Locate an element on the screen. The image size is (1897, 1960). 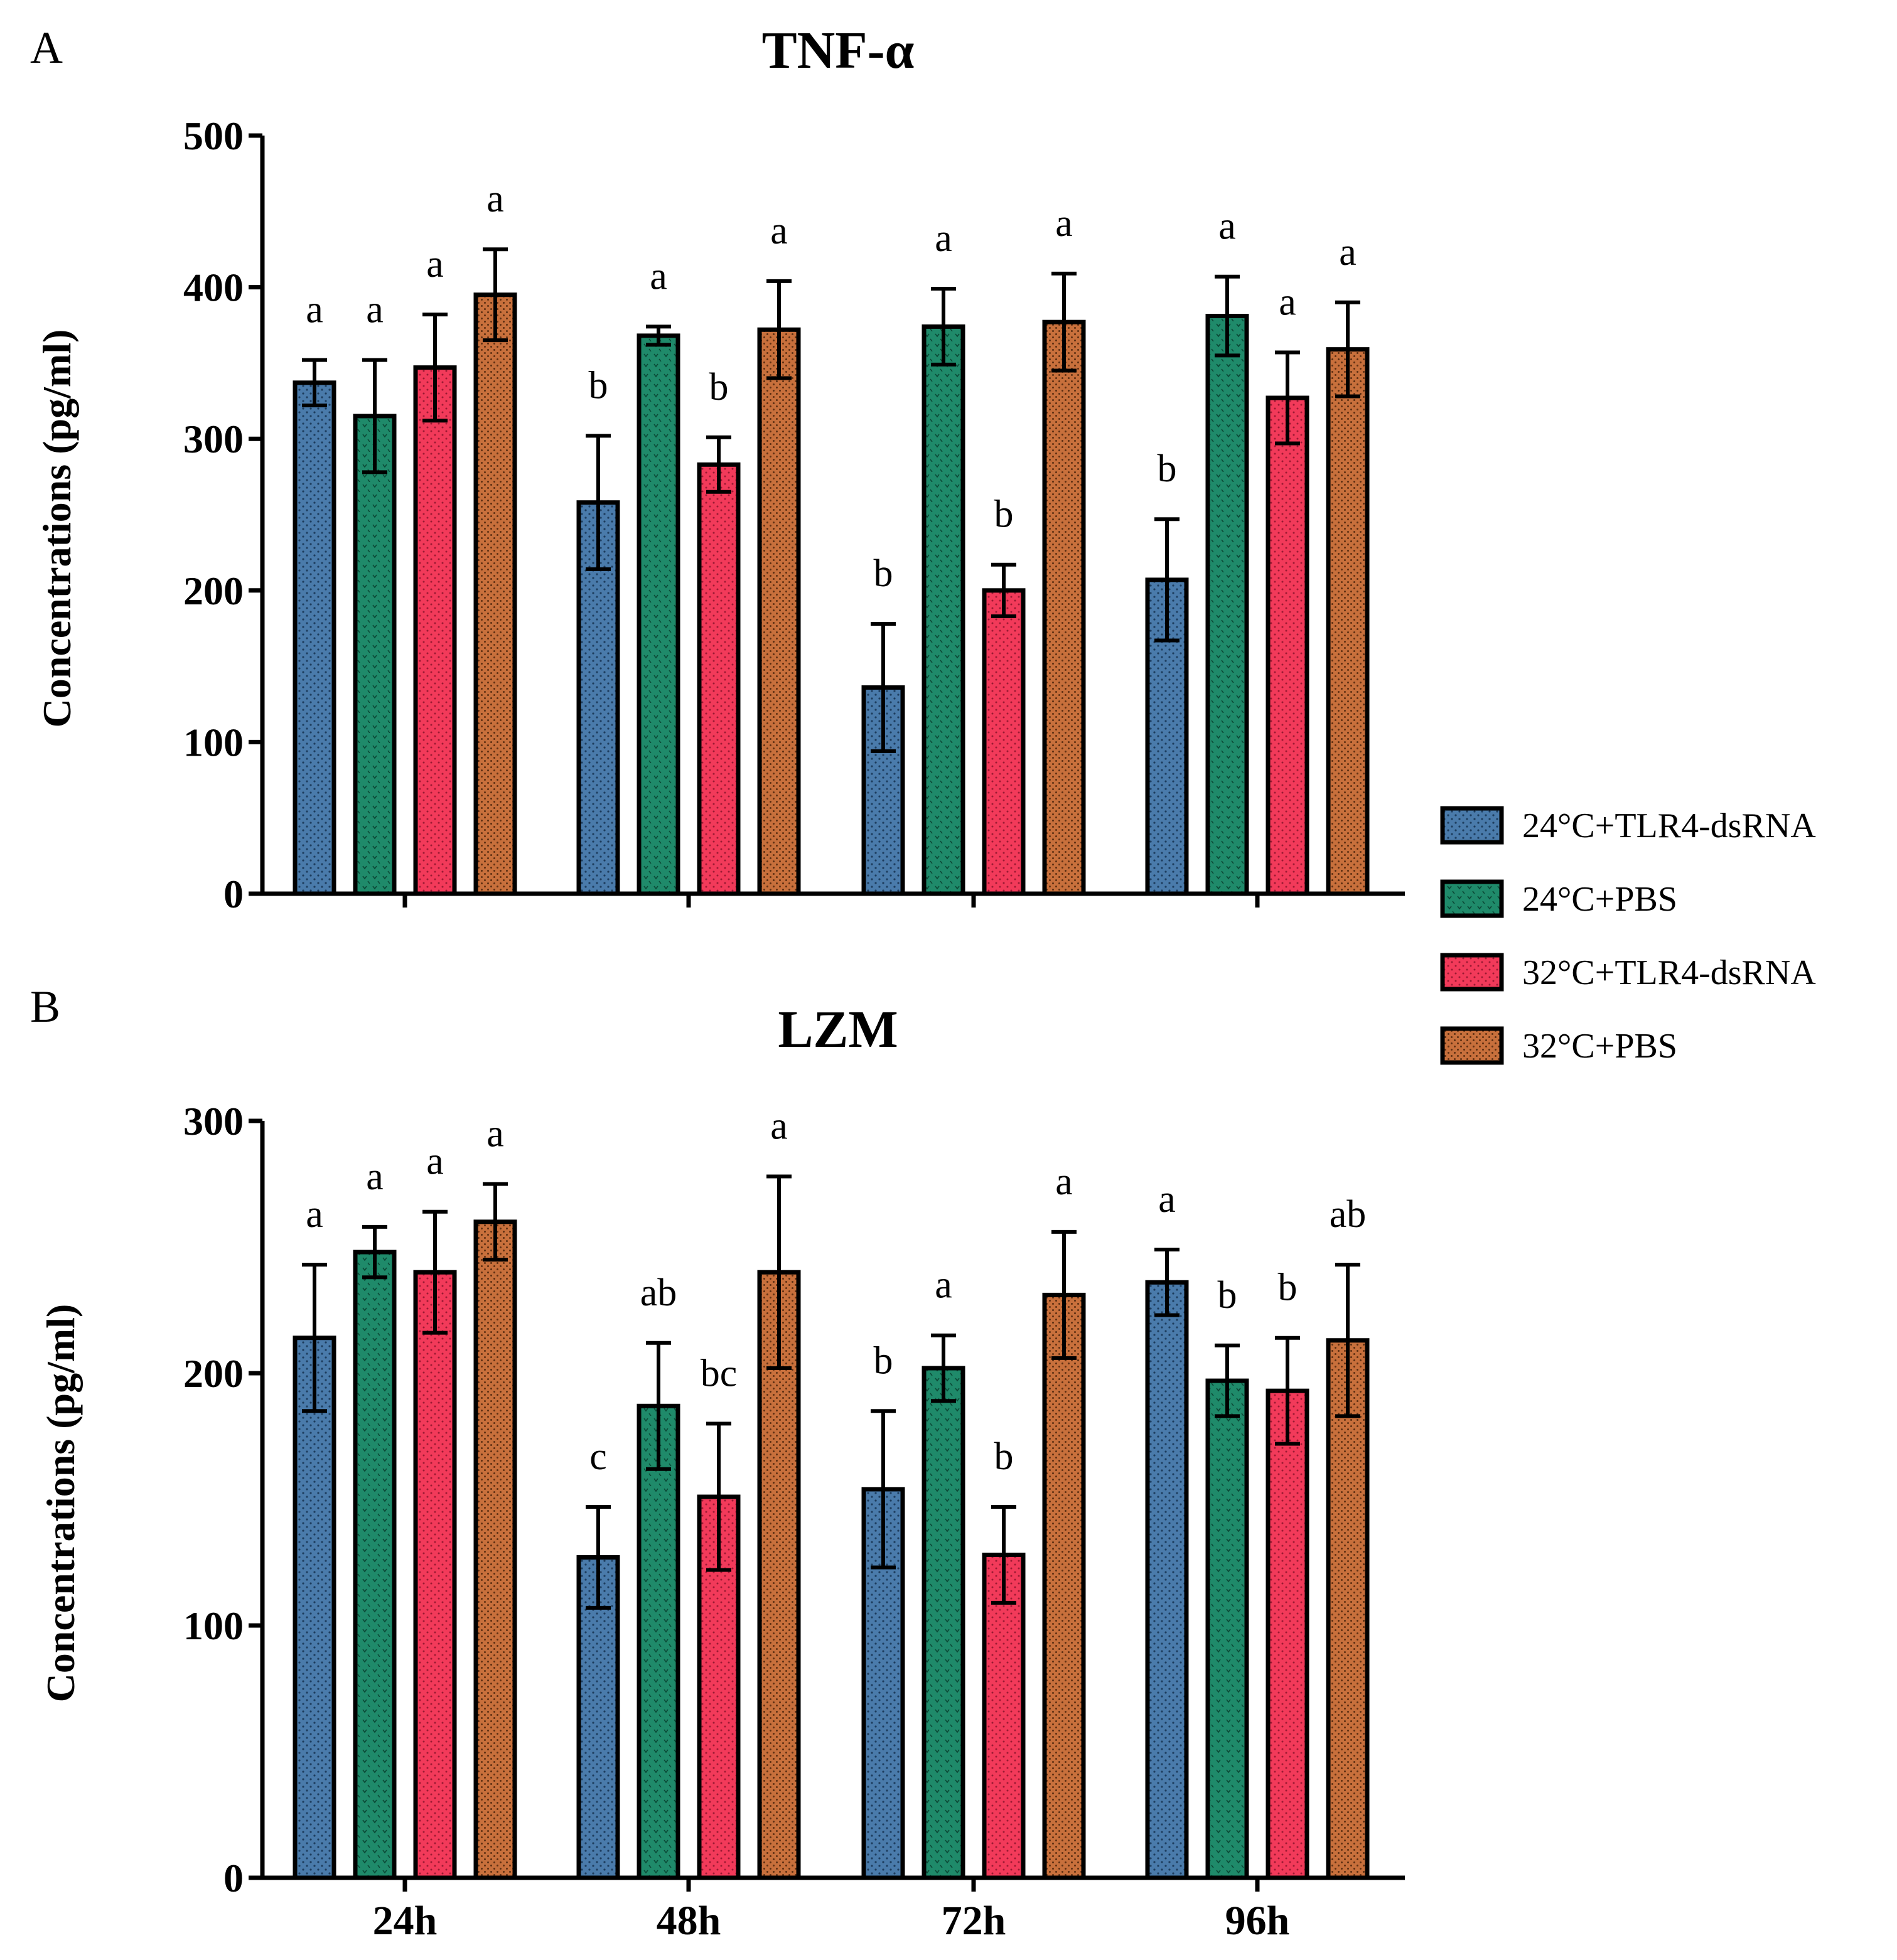
significance-letter: c is located at coordinates (598, 1456).